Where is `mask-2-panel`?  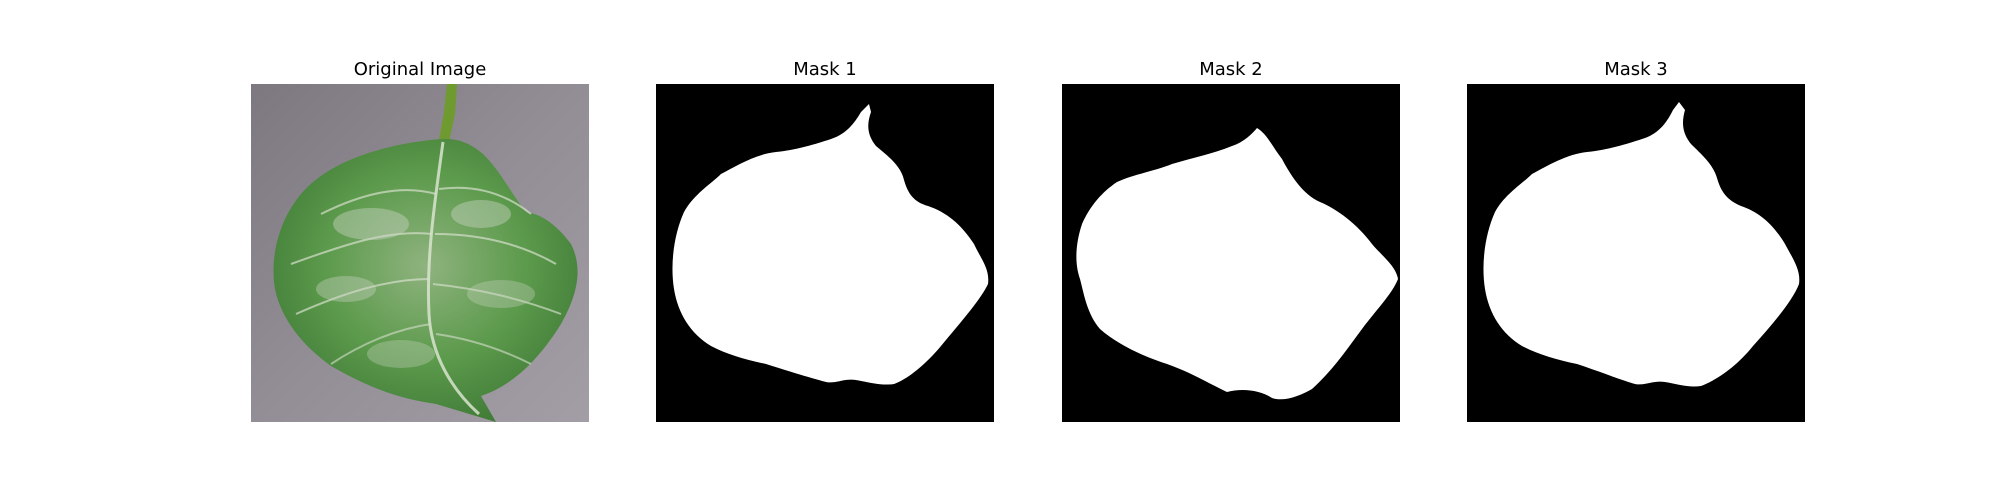
mask-2-panel is located at coordinates (1231, 253).